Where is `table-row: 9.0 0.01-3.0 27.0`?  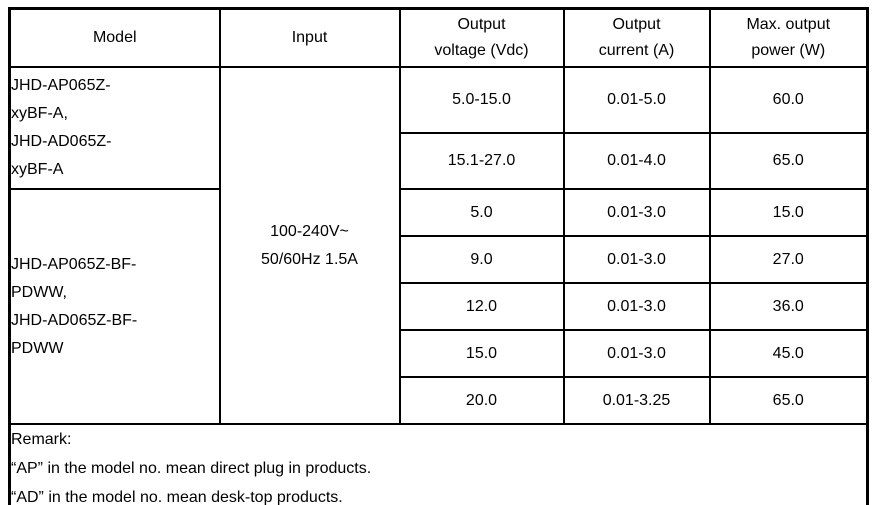 table-row: 9.0 0.01-3.0 27.0 is located at coordinates (439, 259).